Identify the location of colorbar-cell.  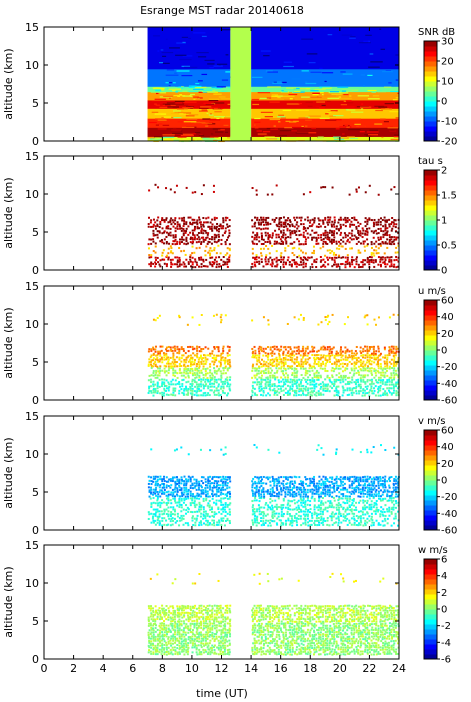
(430, 119).